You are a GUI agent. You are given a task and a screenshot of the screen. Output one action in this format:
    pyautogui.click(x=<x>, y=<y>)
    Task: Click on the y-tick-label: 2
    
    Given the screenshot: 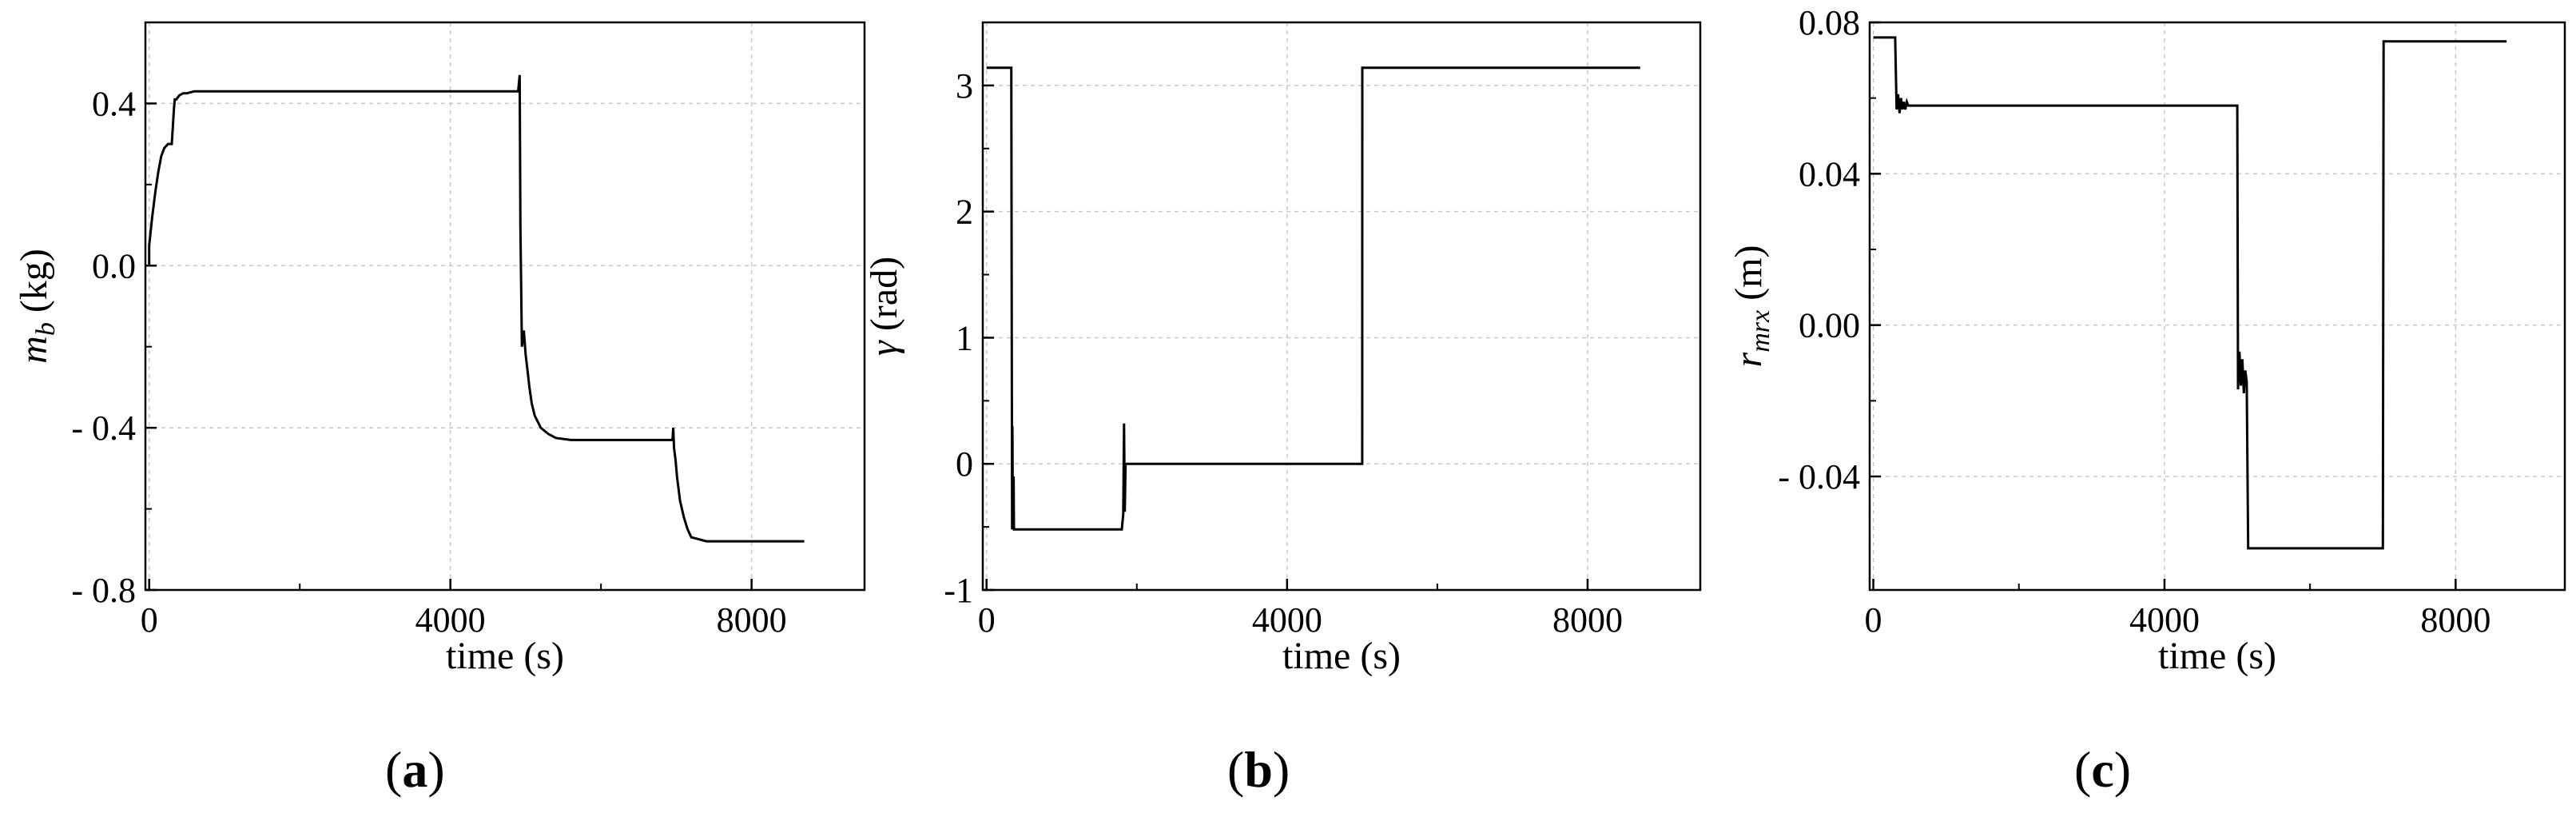 What is the action you would take?
    pyautogui.click(x=964, y=212)
    